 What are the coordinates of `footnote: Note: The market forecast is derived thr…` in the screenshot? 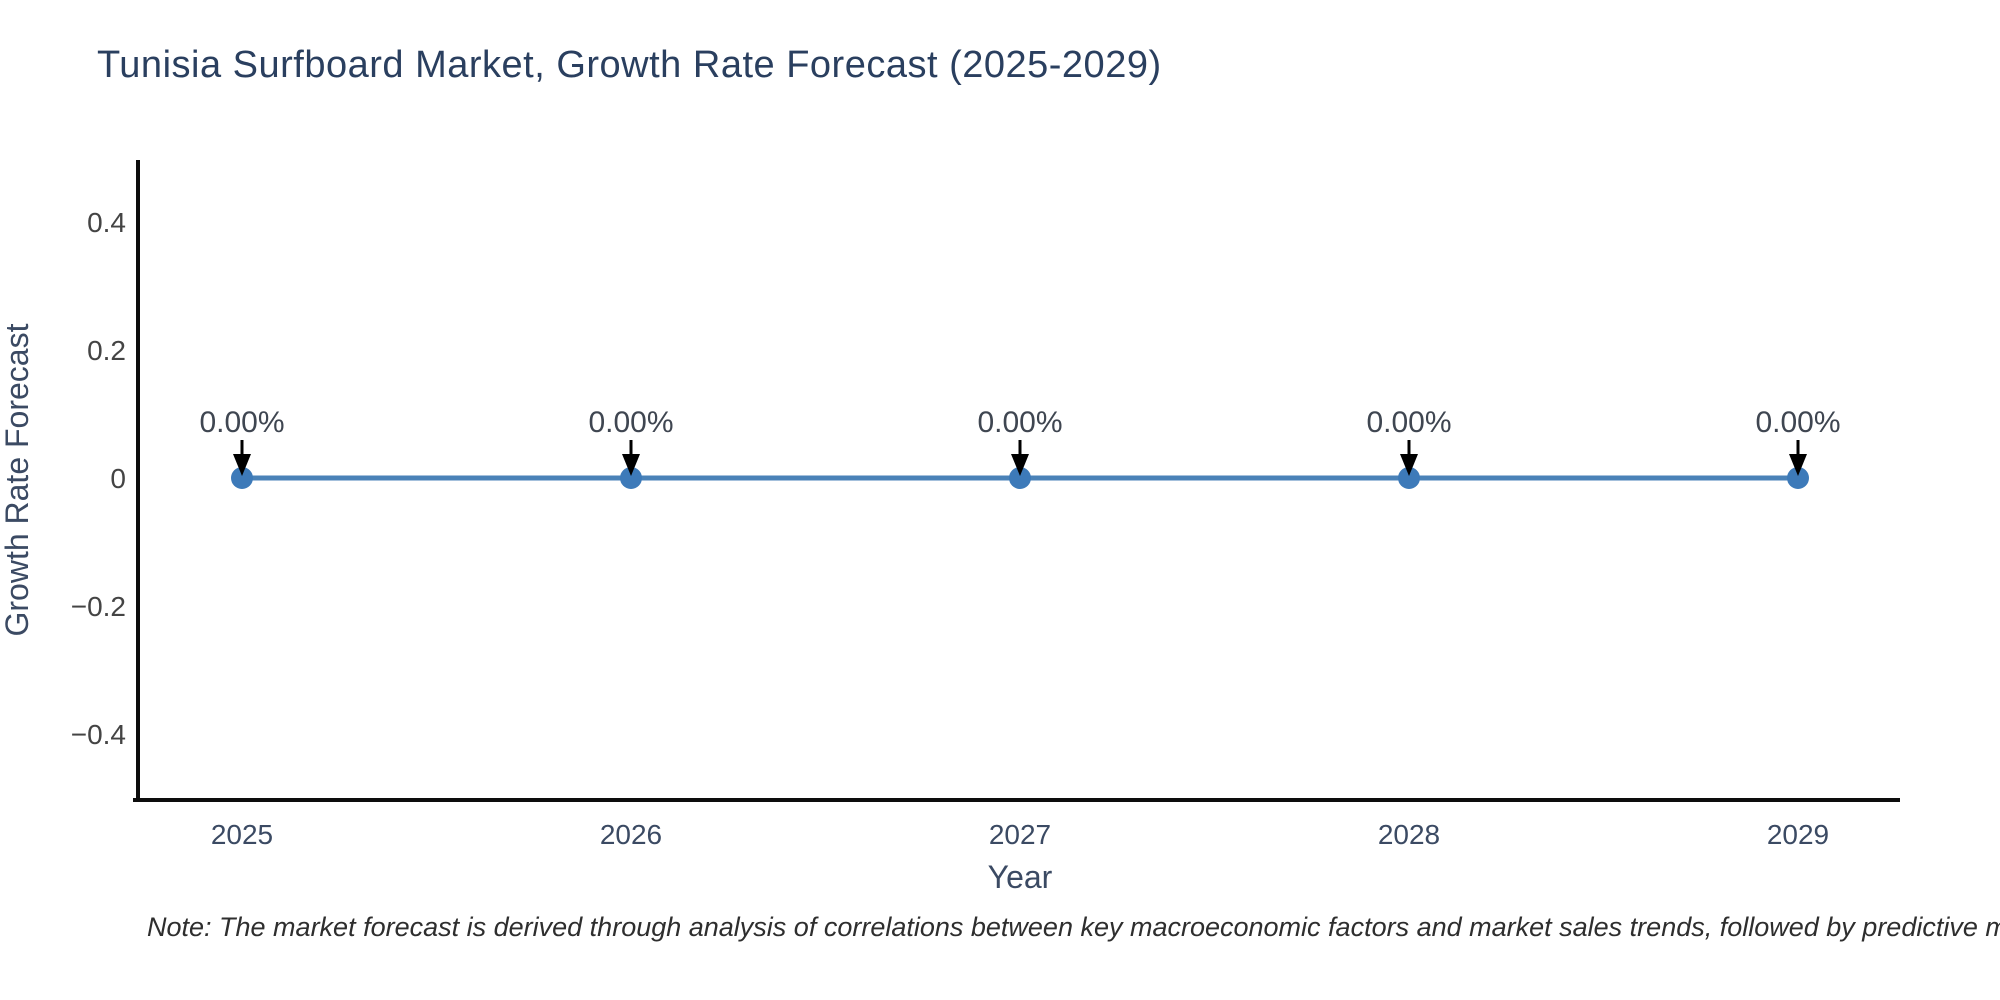 It's located at (1073, 927).